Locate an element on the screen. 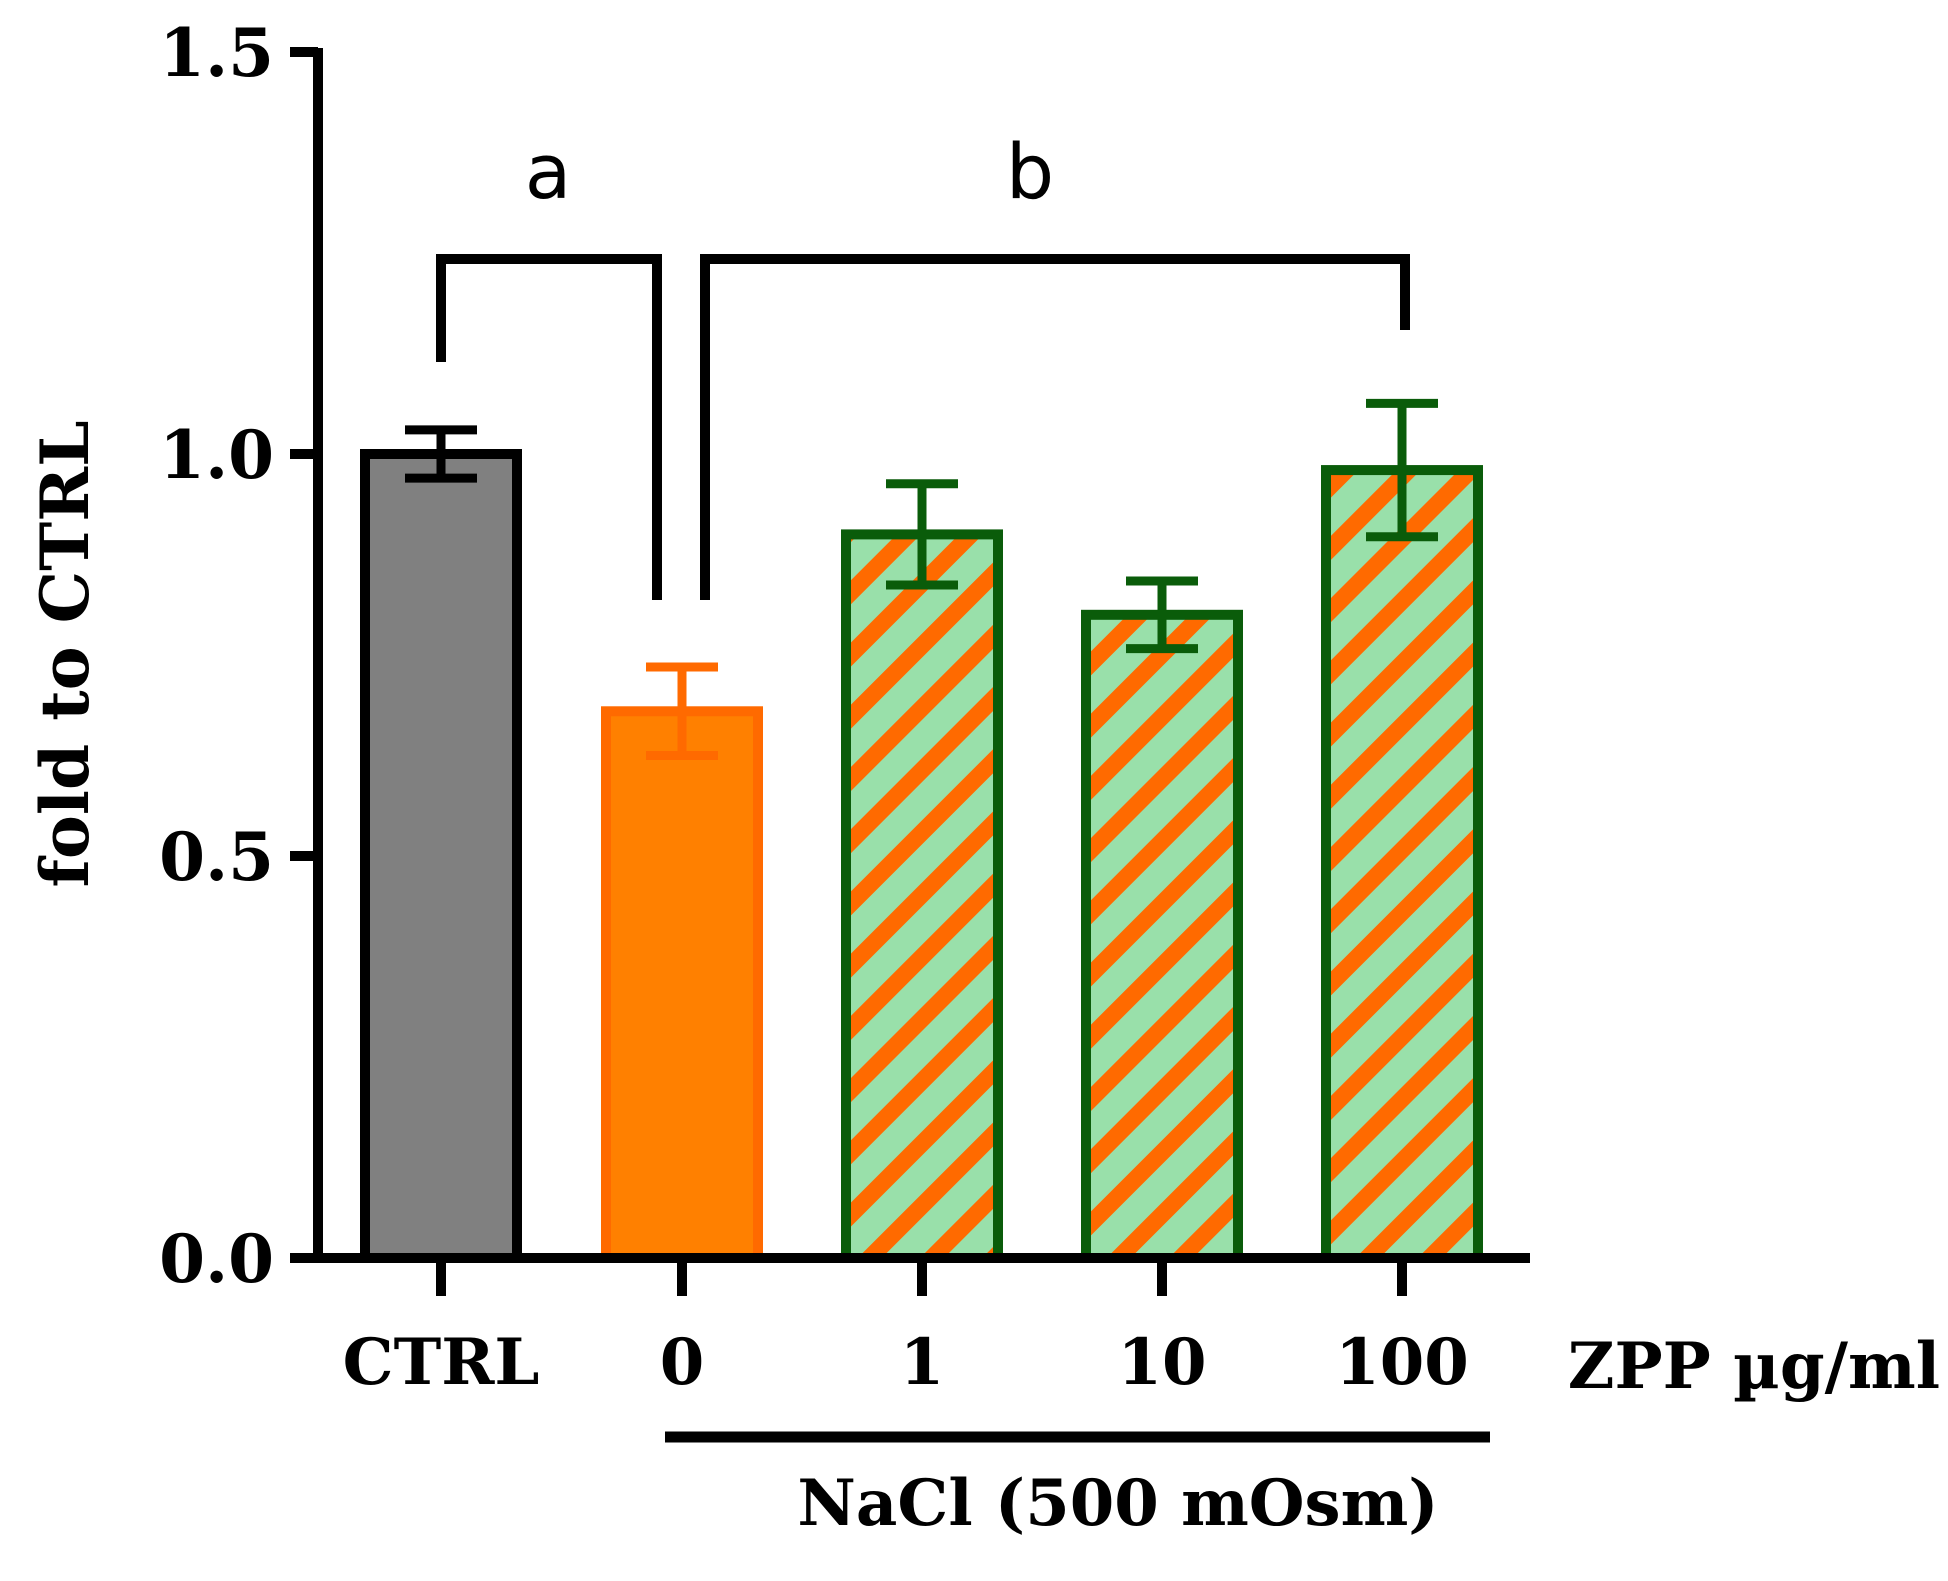 This screenshot has height=1581, width=1948. x-tick-label: 10 is located at coordinates (1161, 1362).